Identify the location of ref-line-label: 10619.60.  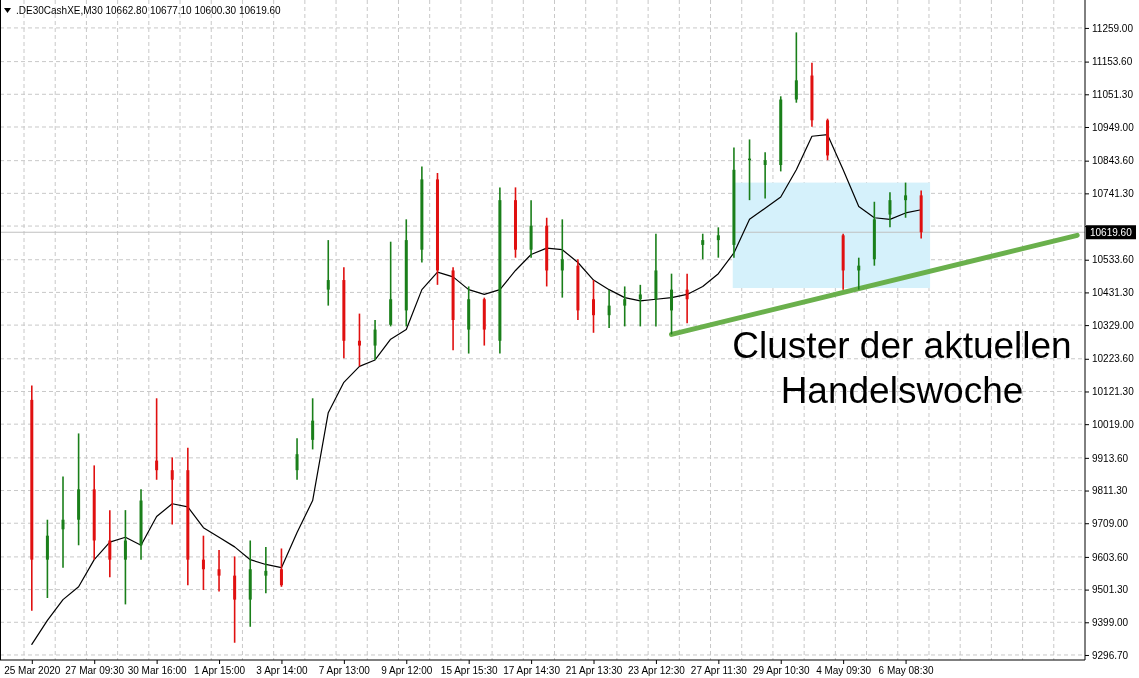
(1111, 233).